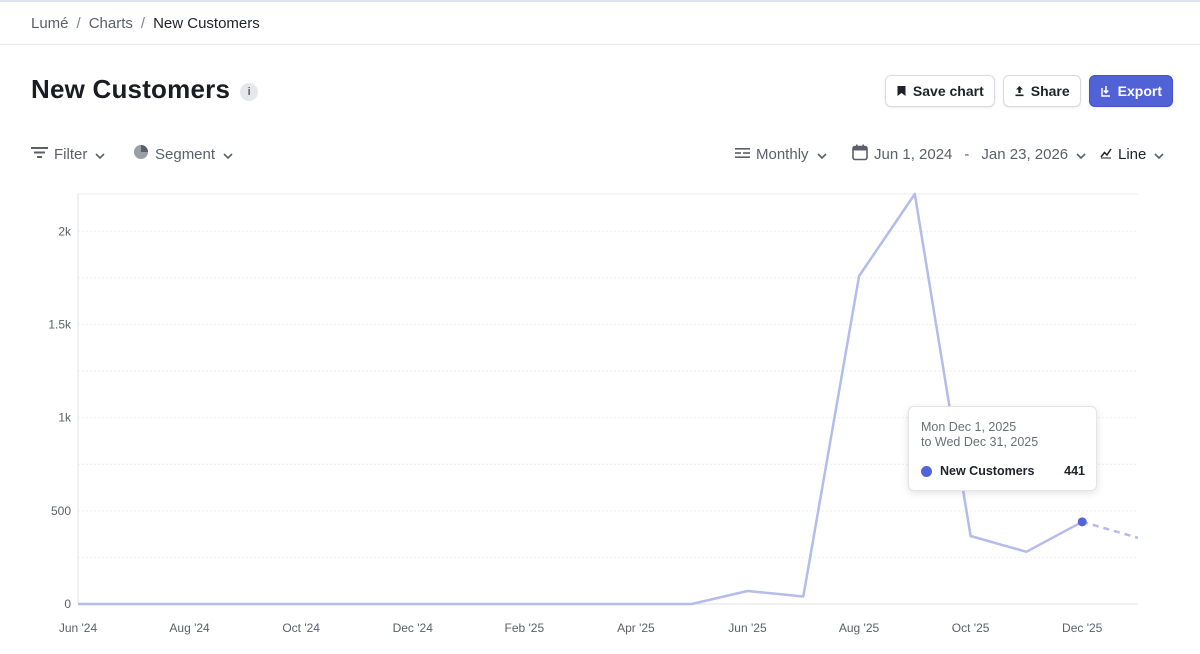 This screenshot has width=1200, height=654. I want to click on filter-dropdown: Filter, so click(68, 154).